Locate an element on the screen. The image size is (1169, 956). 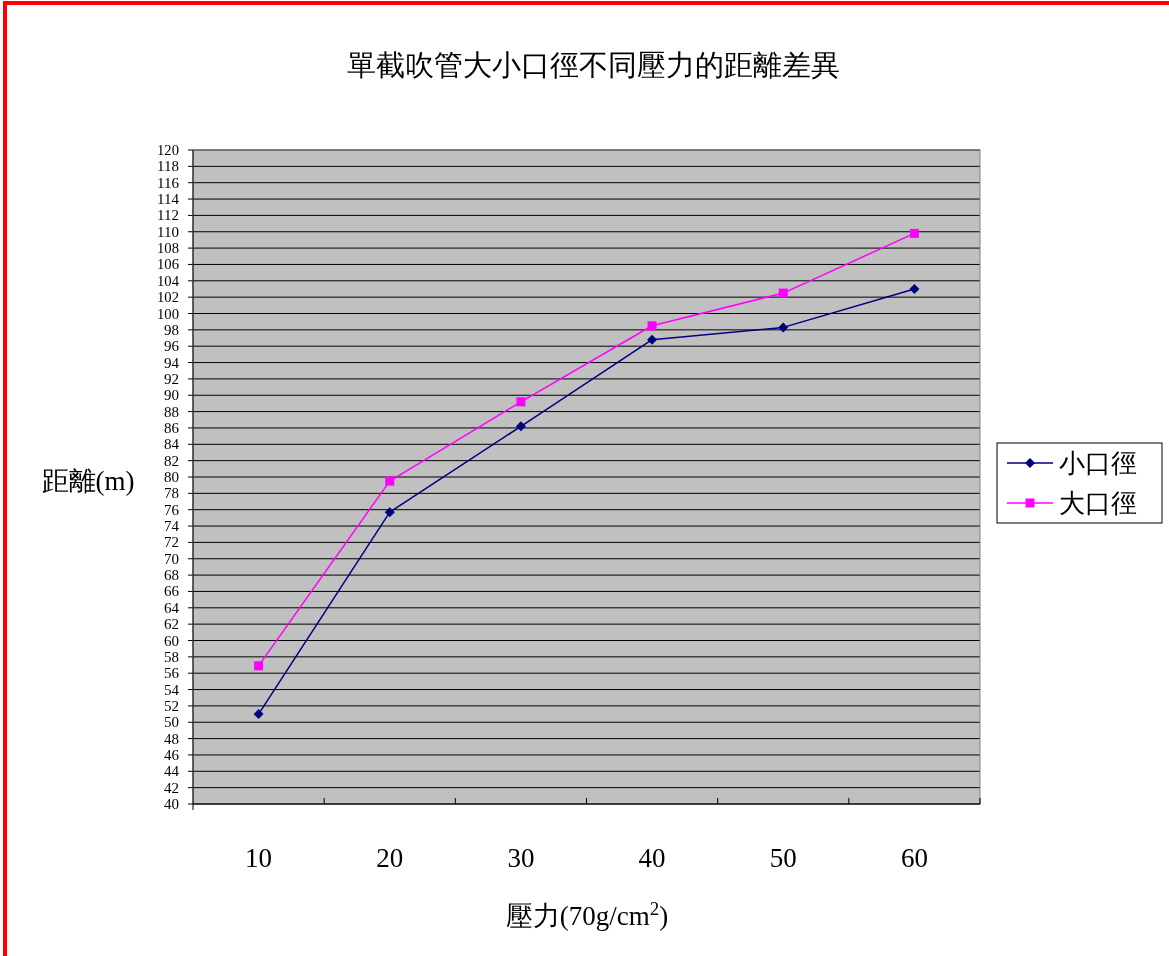
x-tick-label: 10 is located at coordinates (259, 858).